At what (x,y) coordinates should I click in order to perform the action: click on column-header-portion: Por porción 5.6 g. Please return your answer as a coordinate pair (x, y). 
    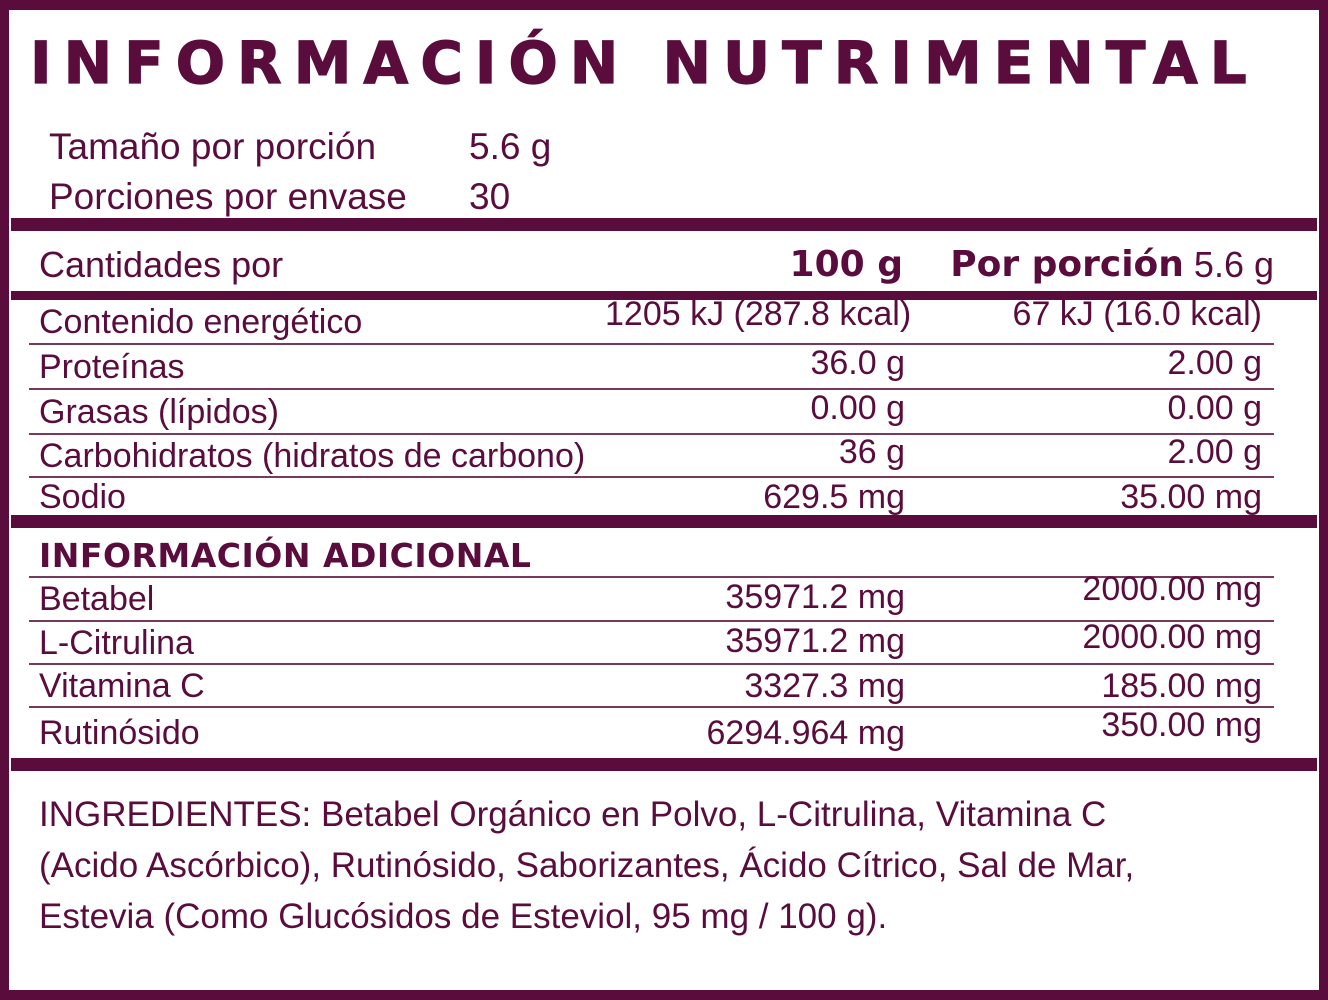
    Looking at the image, I should click on (1093, 265).